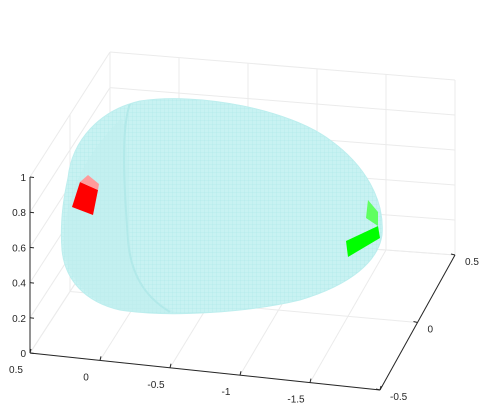  Describe the element at coordinates (226, 392) in the screenshot. I see `x-tick-label: -1` at that location.